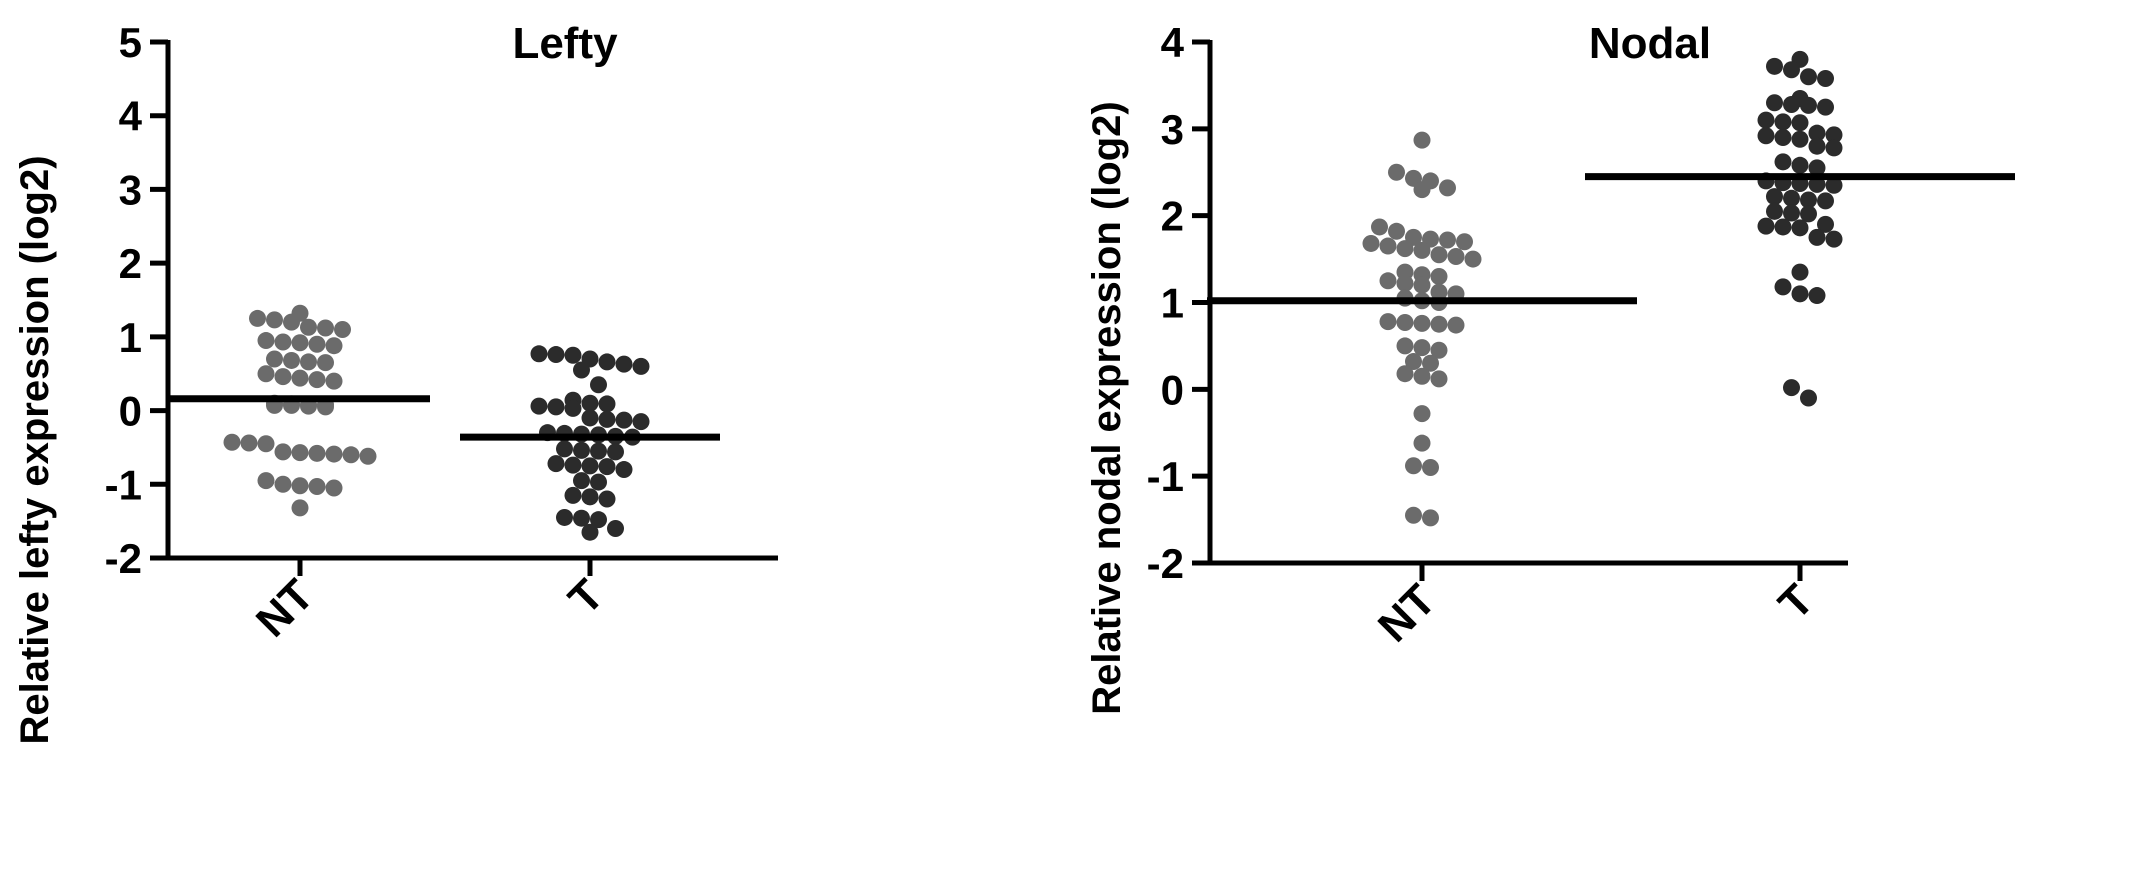  What do you see at coordinates (1602, 288) in the screenshot?
I see `data-points` at bounding box center [1602, 288].